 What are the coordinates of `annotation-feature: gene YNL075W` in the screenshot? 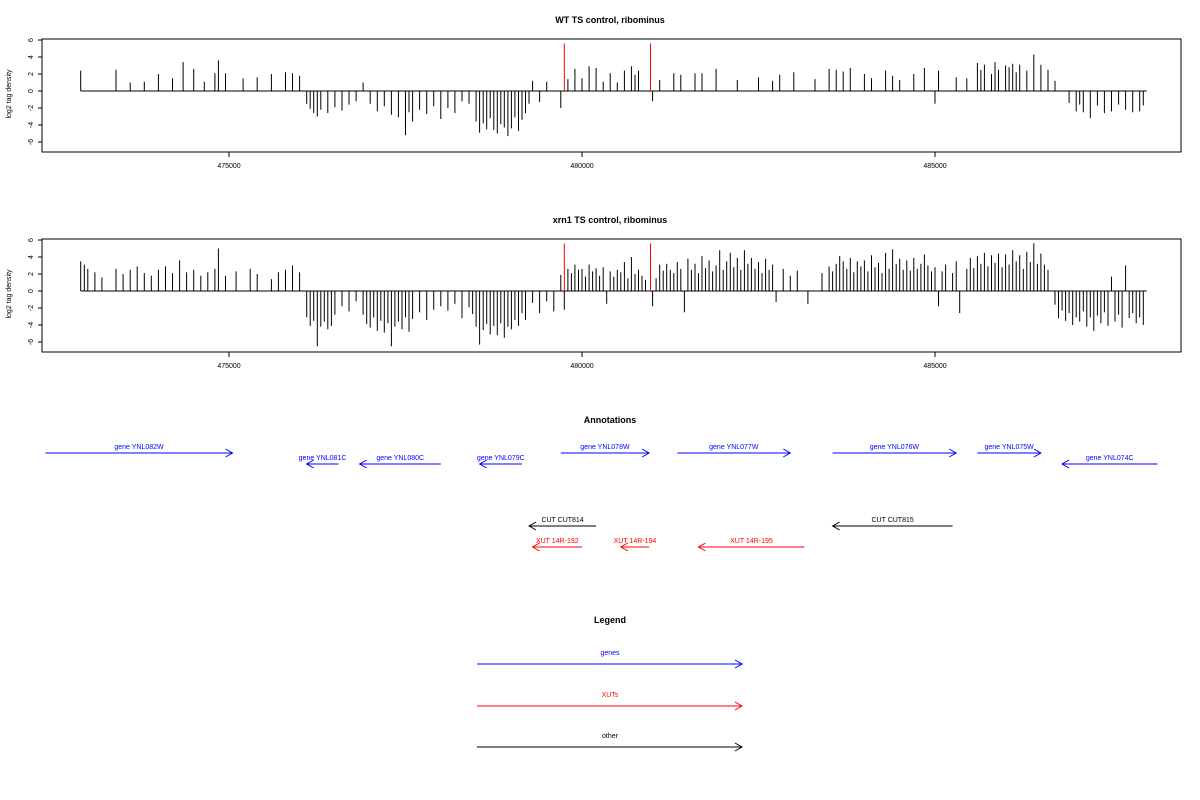 It's located at (1009, 451).